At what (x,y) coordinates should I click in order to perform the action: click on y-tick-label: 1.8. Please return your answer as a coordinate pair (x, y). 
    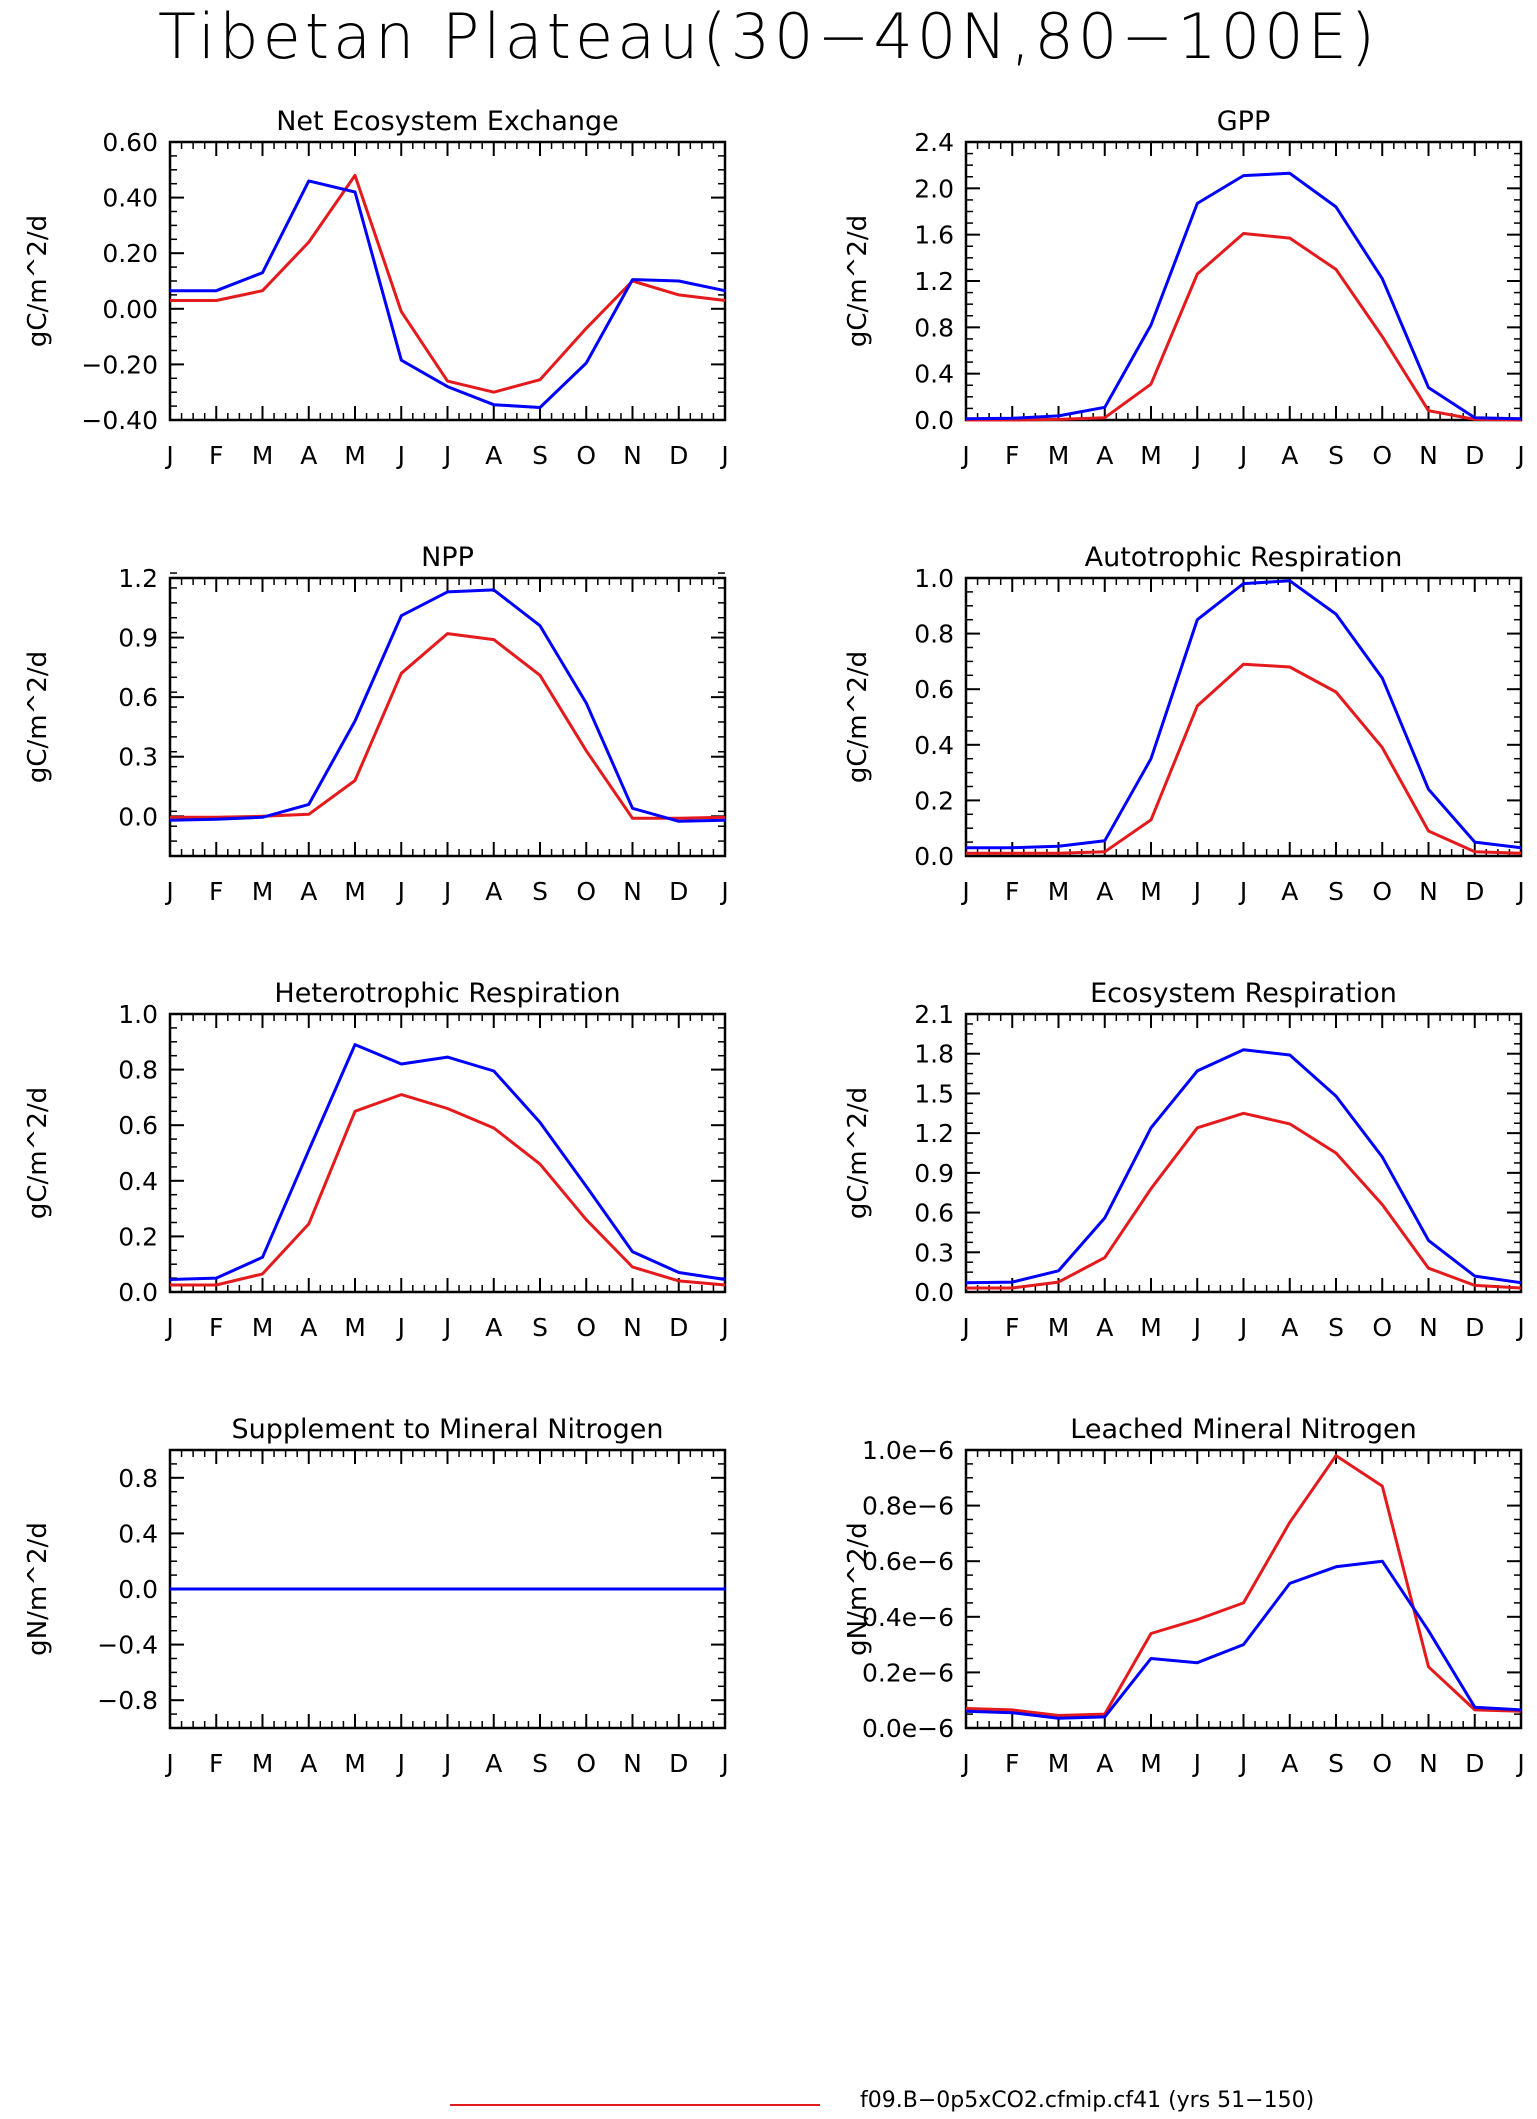
    Looking at the image, I should click on (934, 1054).